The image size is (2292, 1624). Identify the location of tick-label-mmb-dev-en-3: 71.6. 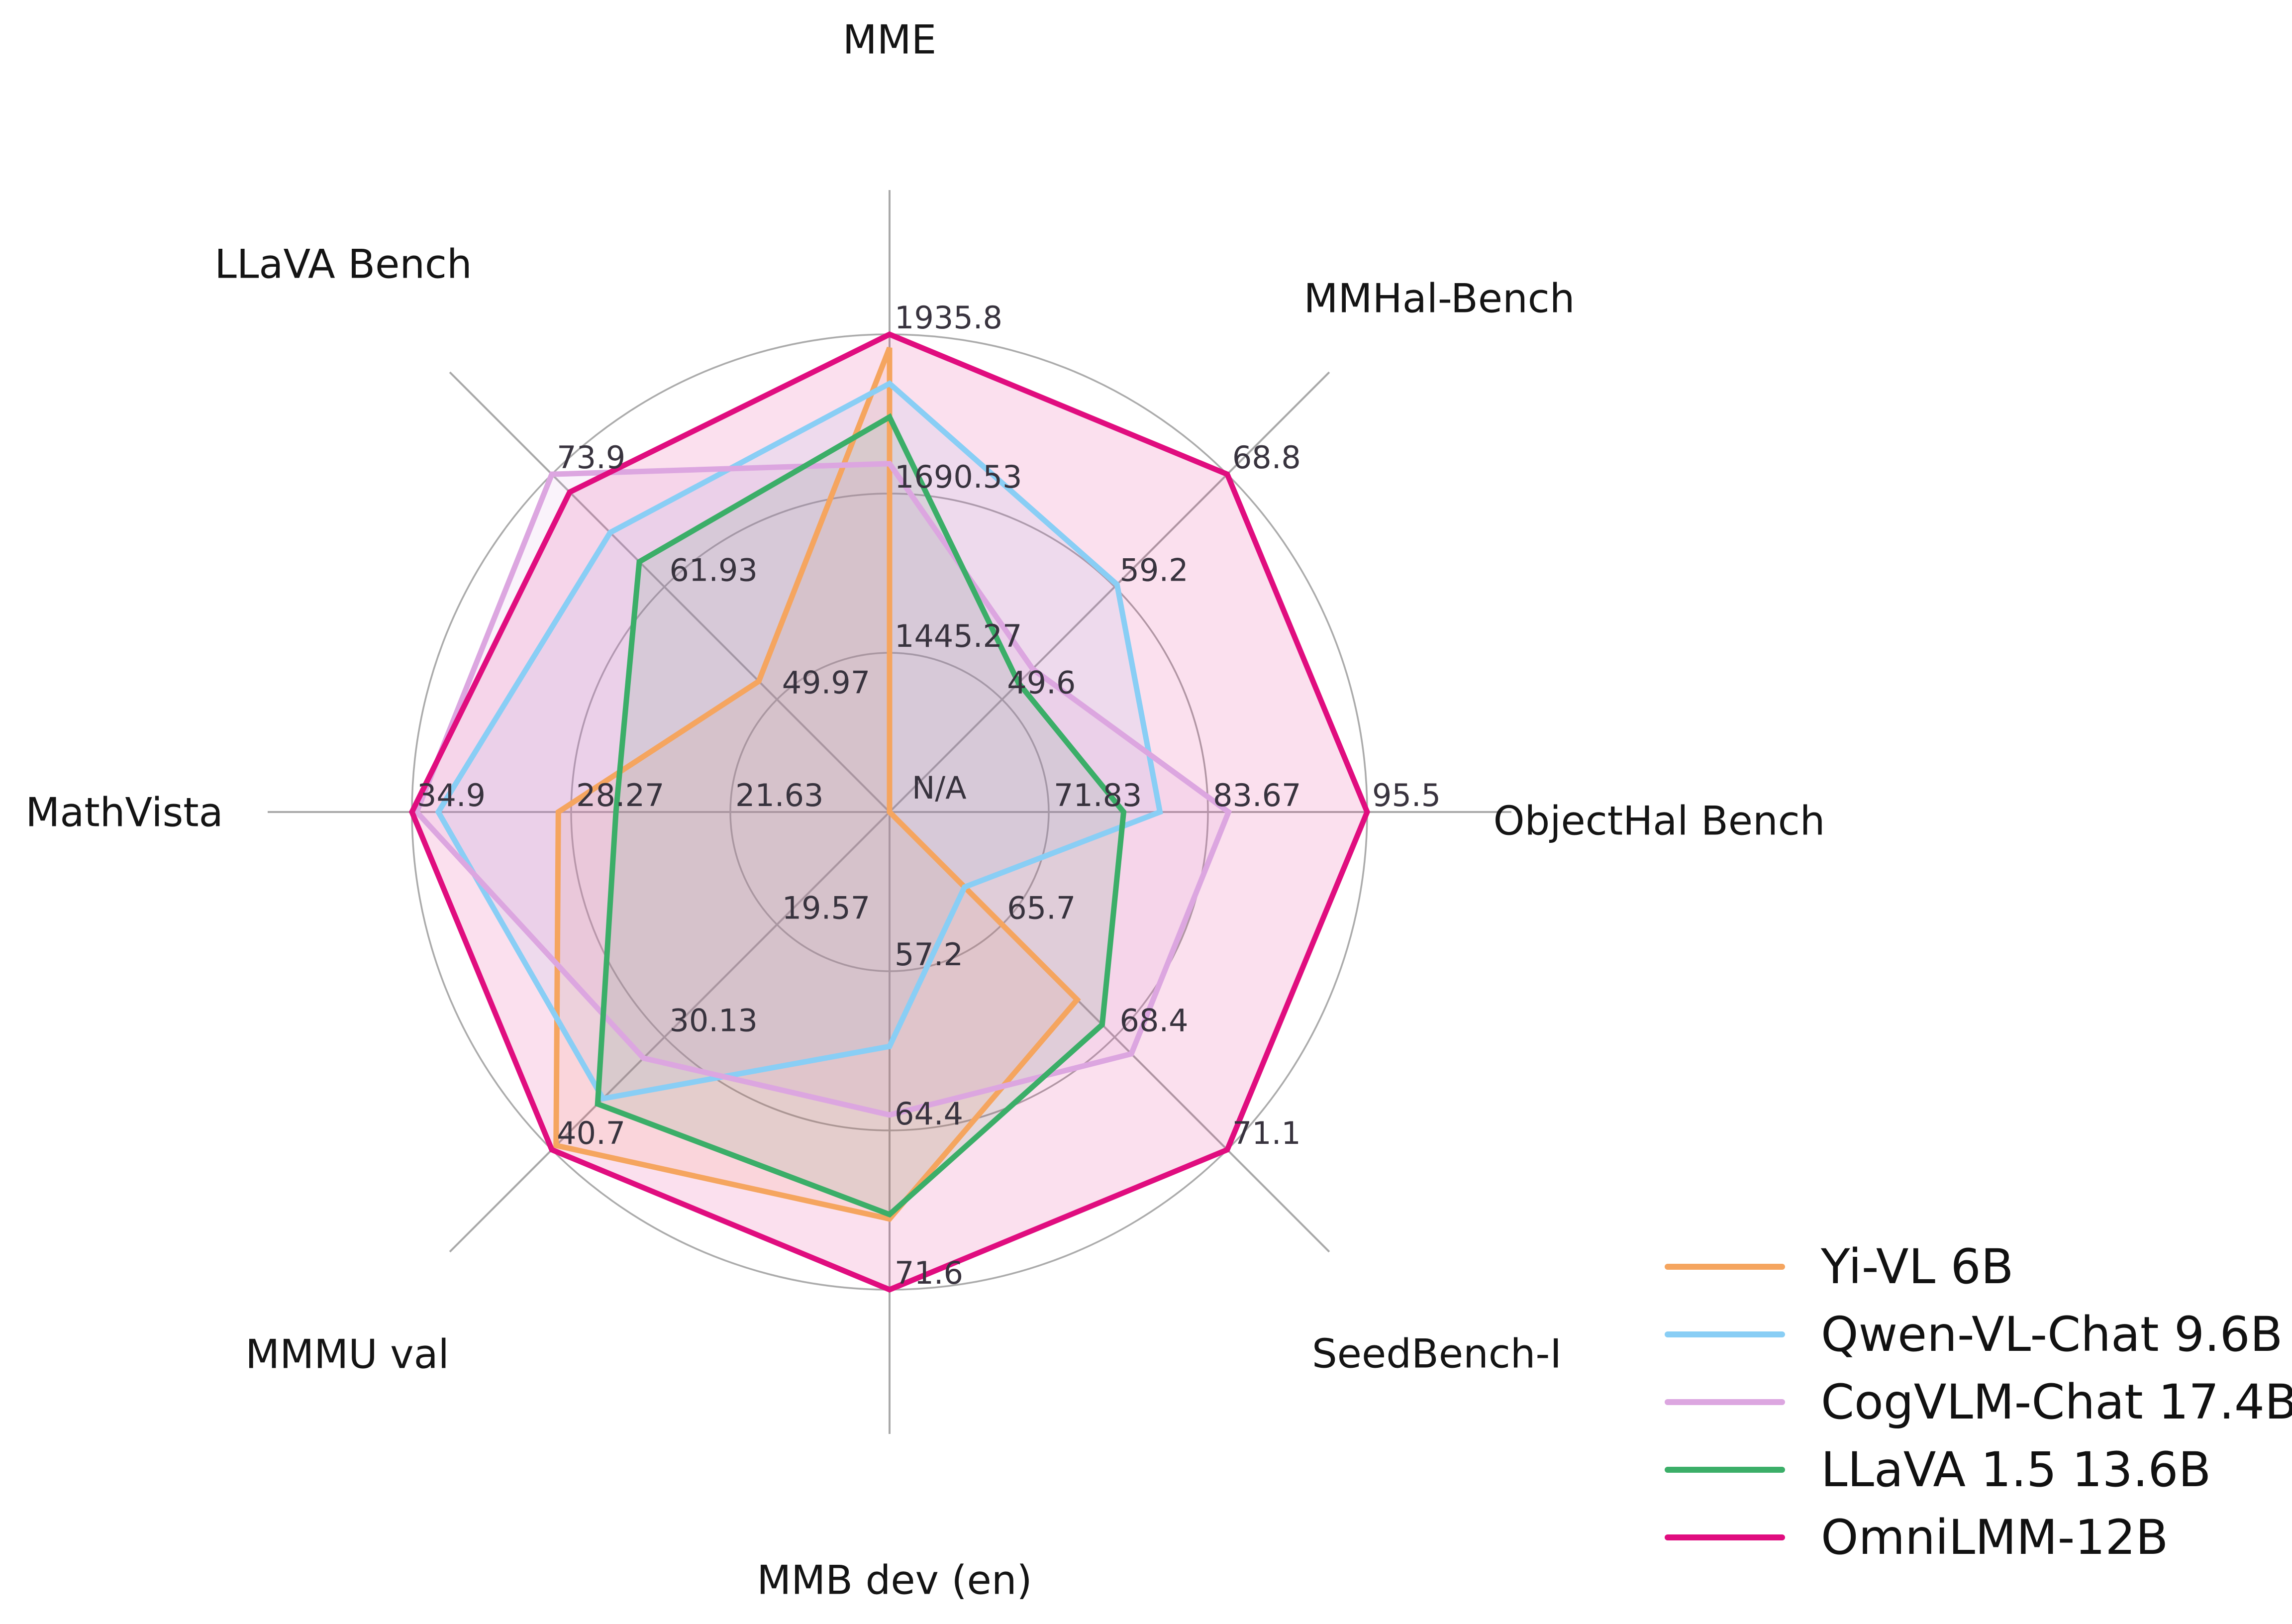
(929, 1273).